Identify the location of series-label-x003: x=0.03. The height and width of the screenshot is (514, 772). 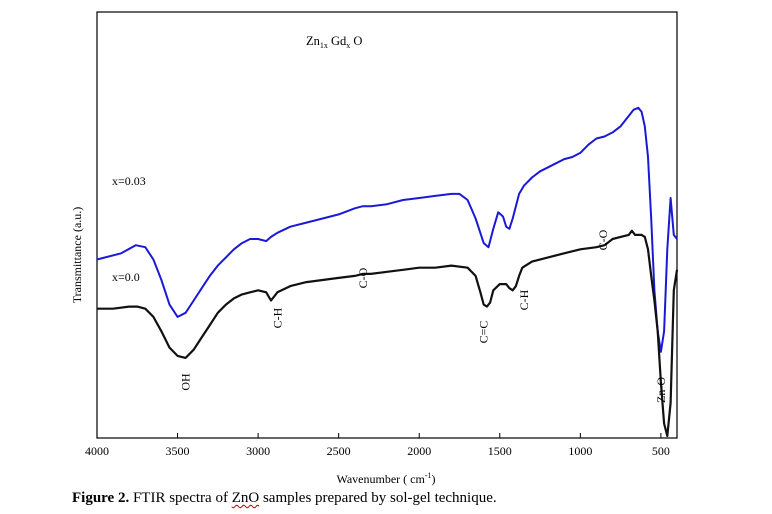
(129, 181).